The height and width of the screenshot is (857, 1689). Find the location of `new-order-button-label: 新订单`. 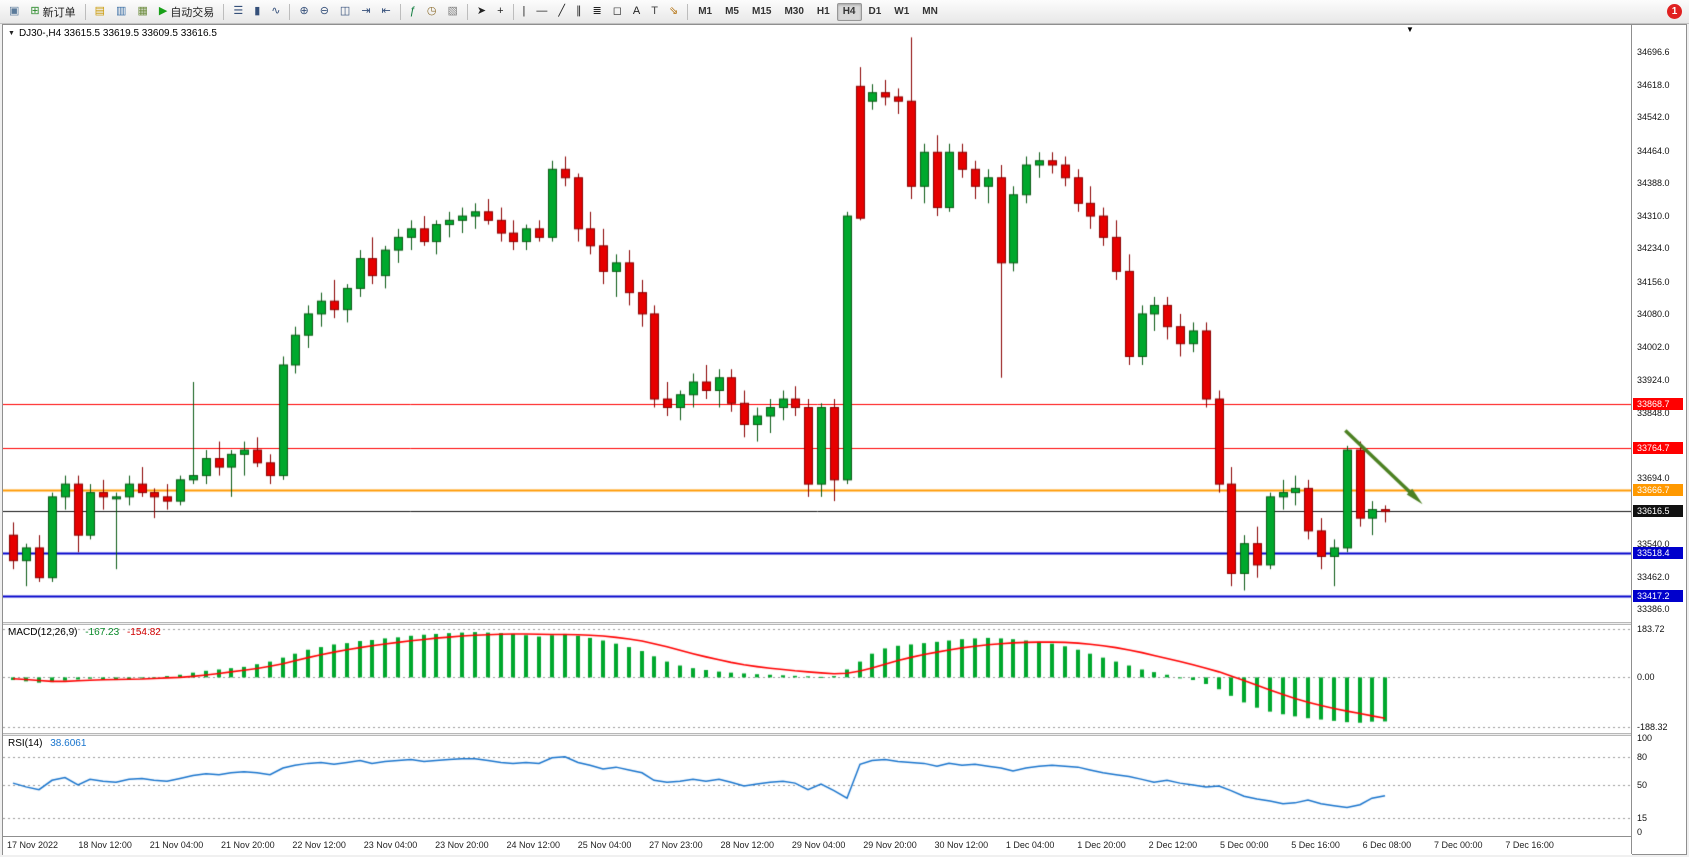

new-order-button-label: 新订单 is located at coordinates (59, 12).